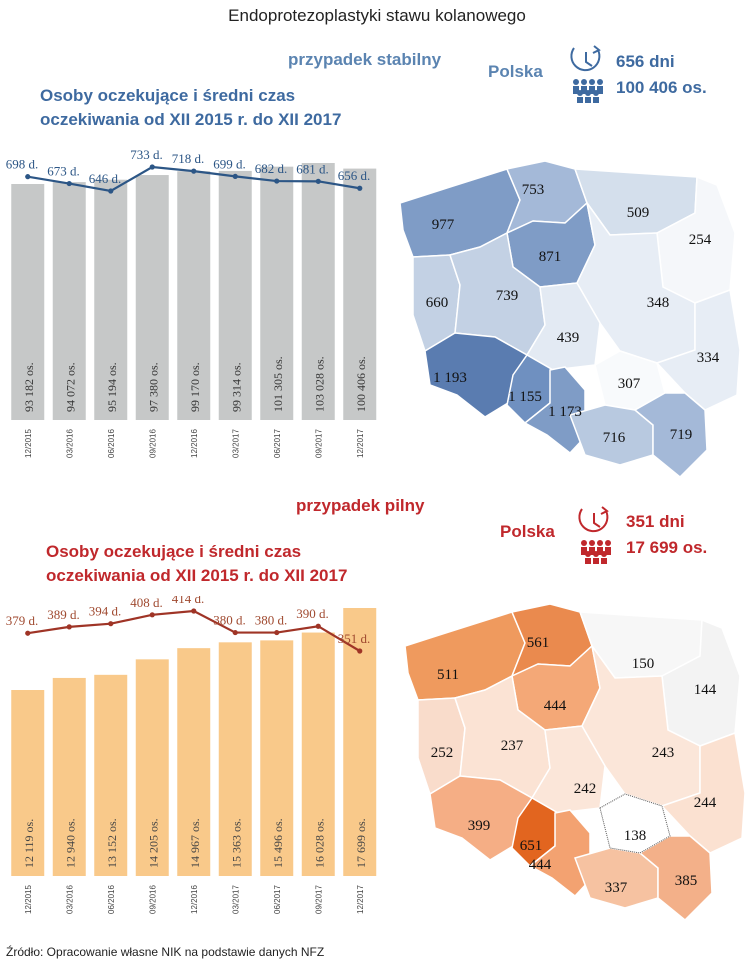  Describe the element at coordinates (645, 61) in the screenshot. I see `stable-days: 656 dni` at that location.